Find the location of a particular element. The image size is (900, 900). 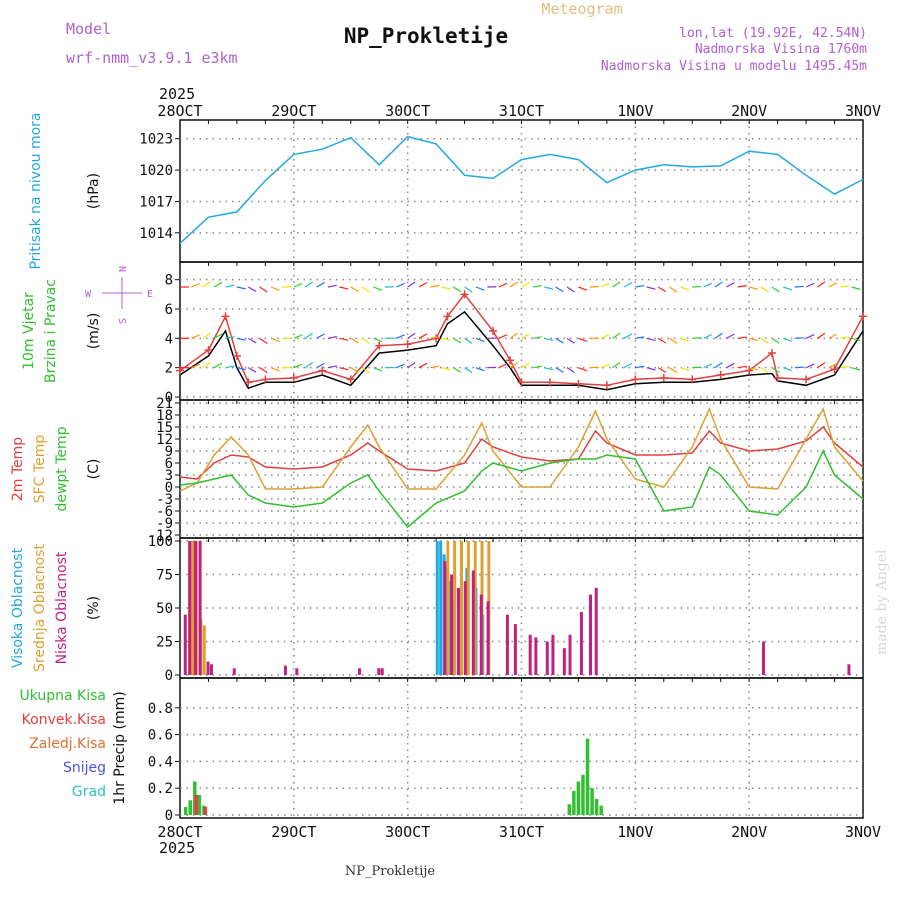

precip-legend-item: Zaledj.Kisa is located at coordinates (67, 744).